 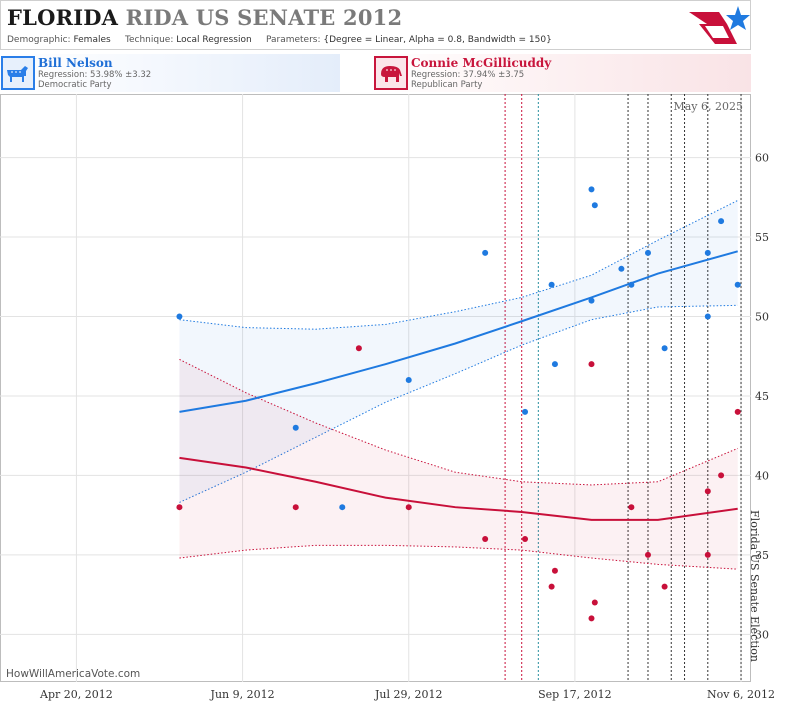 I want to click on x-tick-label: Jun 9, 2012, so click(x=242, y=694).